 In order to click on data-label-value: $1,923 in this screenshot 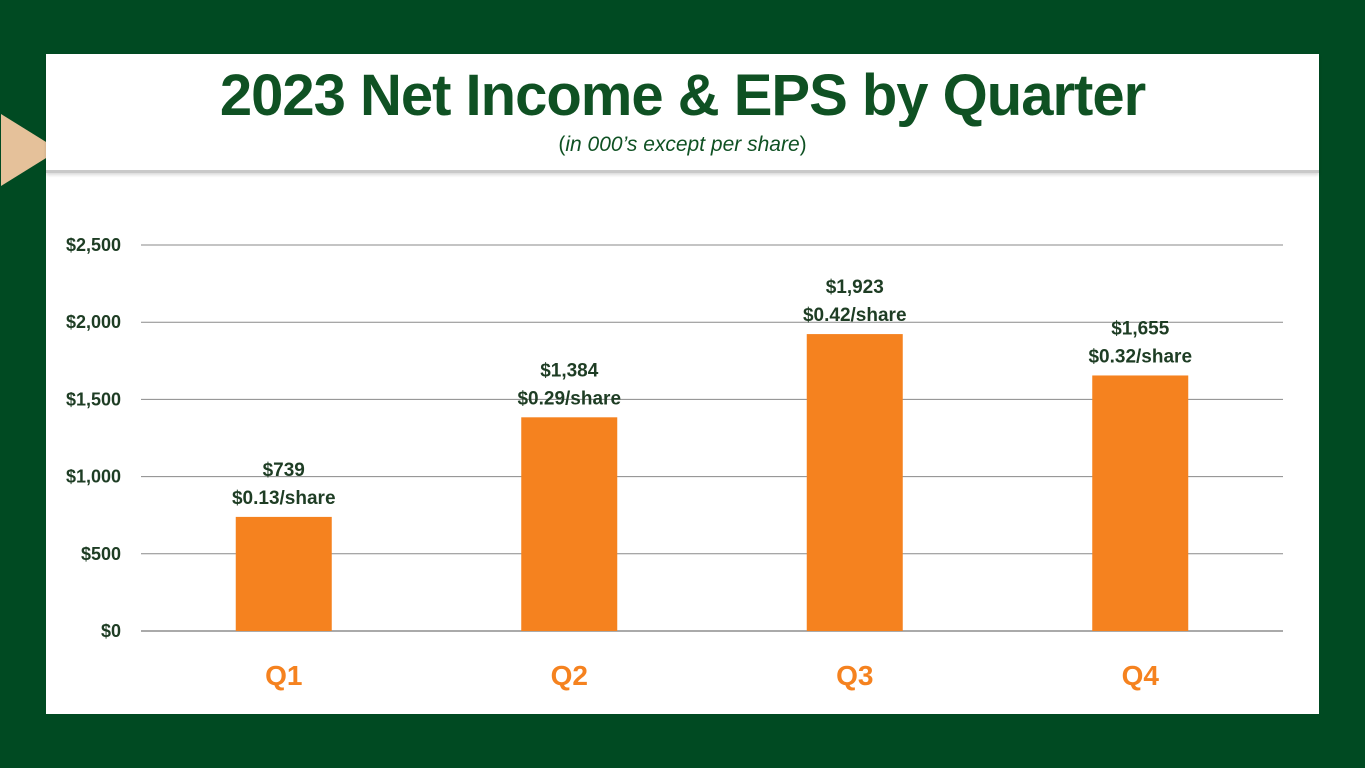, I will do `click(855, 287)`.